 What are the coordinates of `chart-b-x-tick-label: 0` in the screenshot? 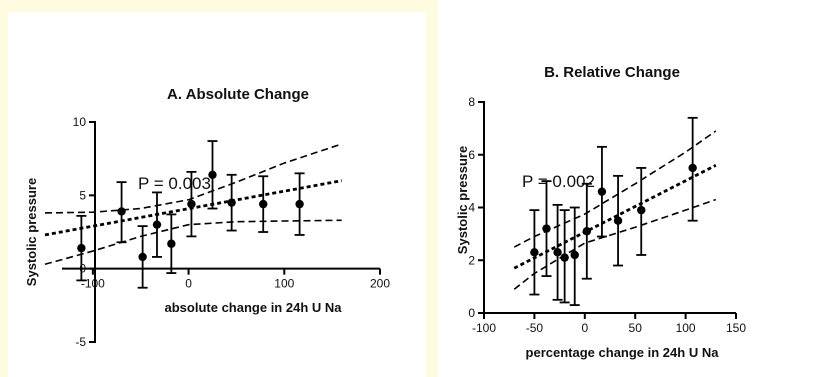 It's located at (584, 328).